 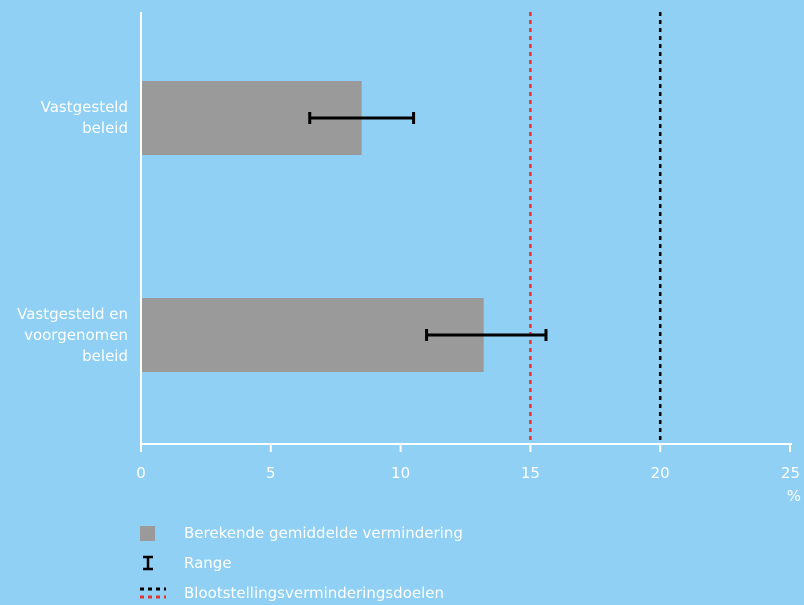 I want to click on legend-label-range: Range, so click(x=208, y=563).